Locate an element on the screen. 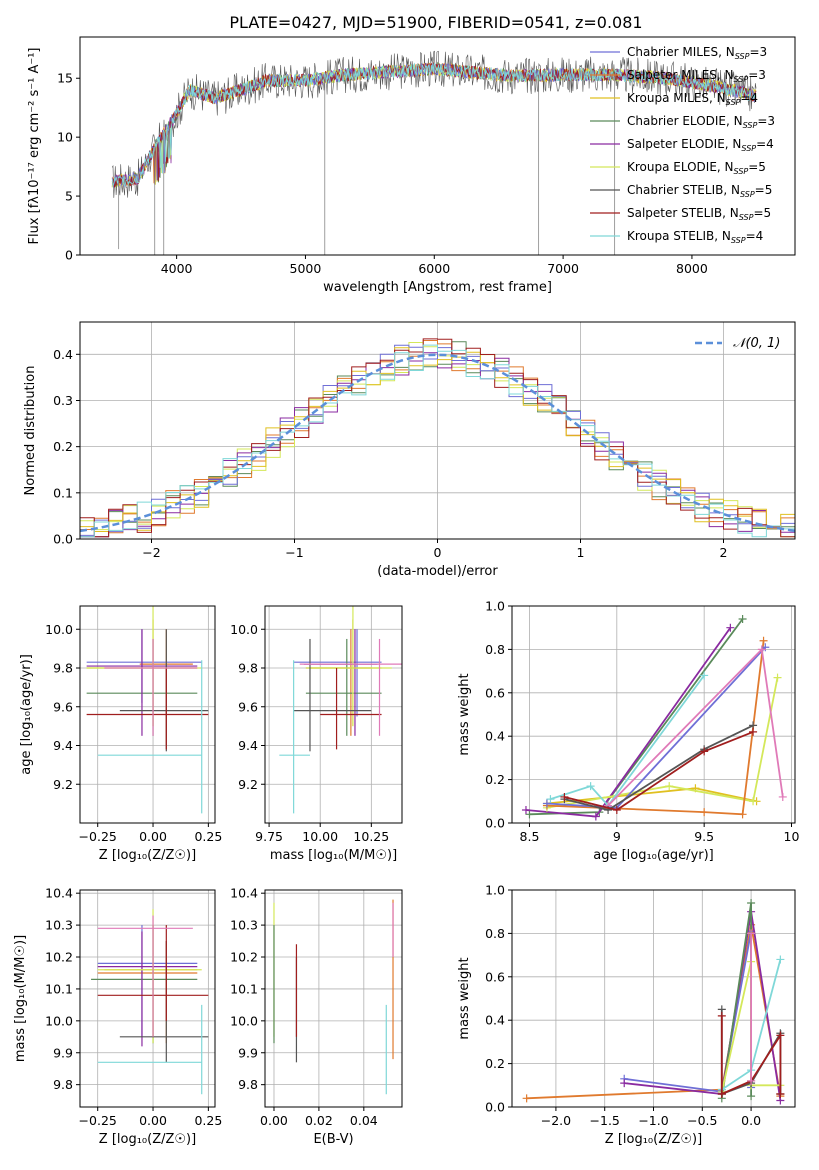 This screenshot has height=1170, width=819. x-tick-label: 0.02 is located at coordinates (319, 1120).